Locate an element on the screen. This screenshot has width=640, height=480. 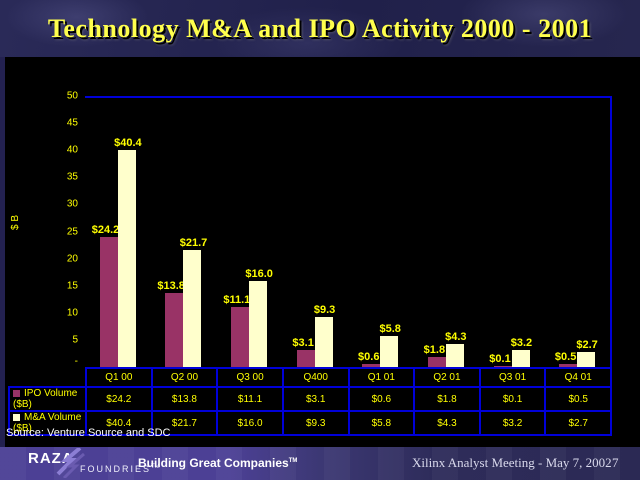
left-edge-strip is located at coordinates (2, 252).